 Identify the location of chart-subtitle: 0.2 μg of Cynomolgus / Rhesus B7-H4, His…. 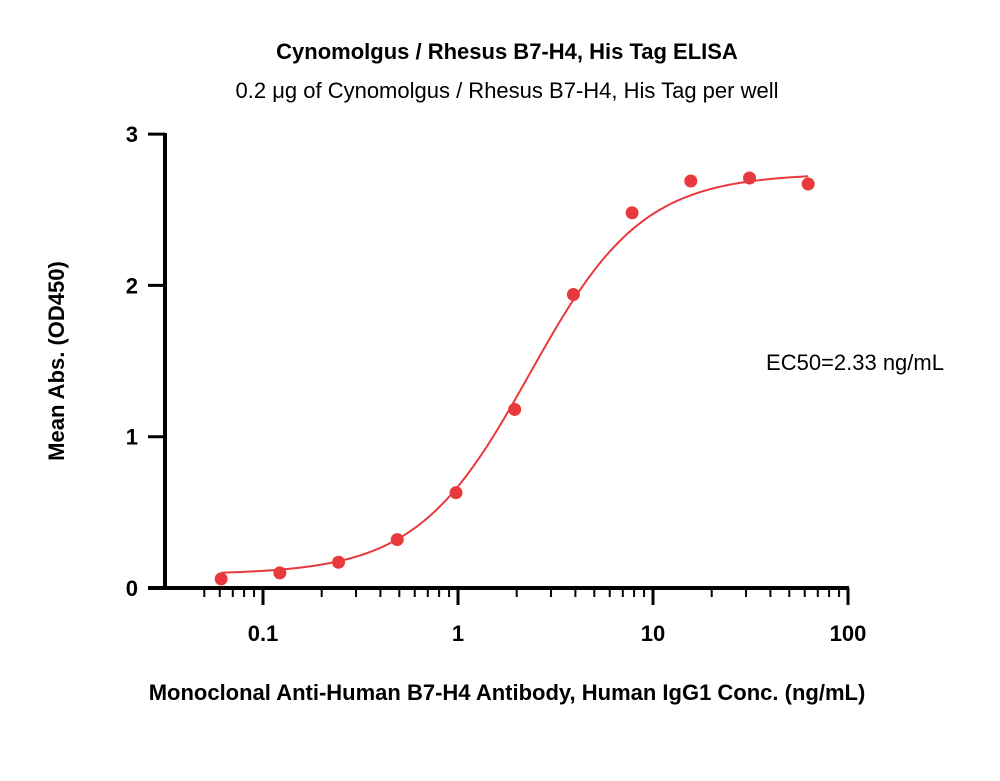
(507, 90).